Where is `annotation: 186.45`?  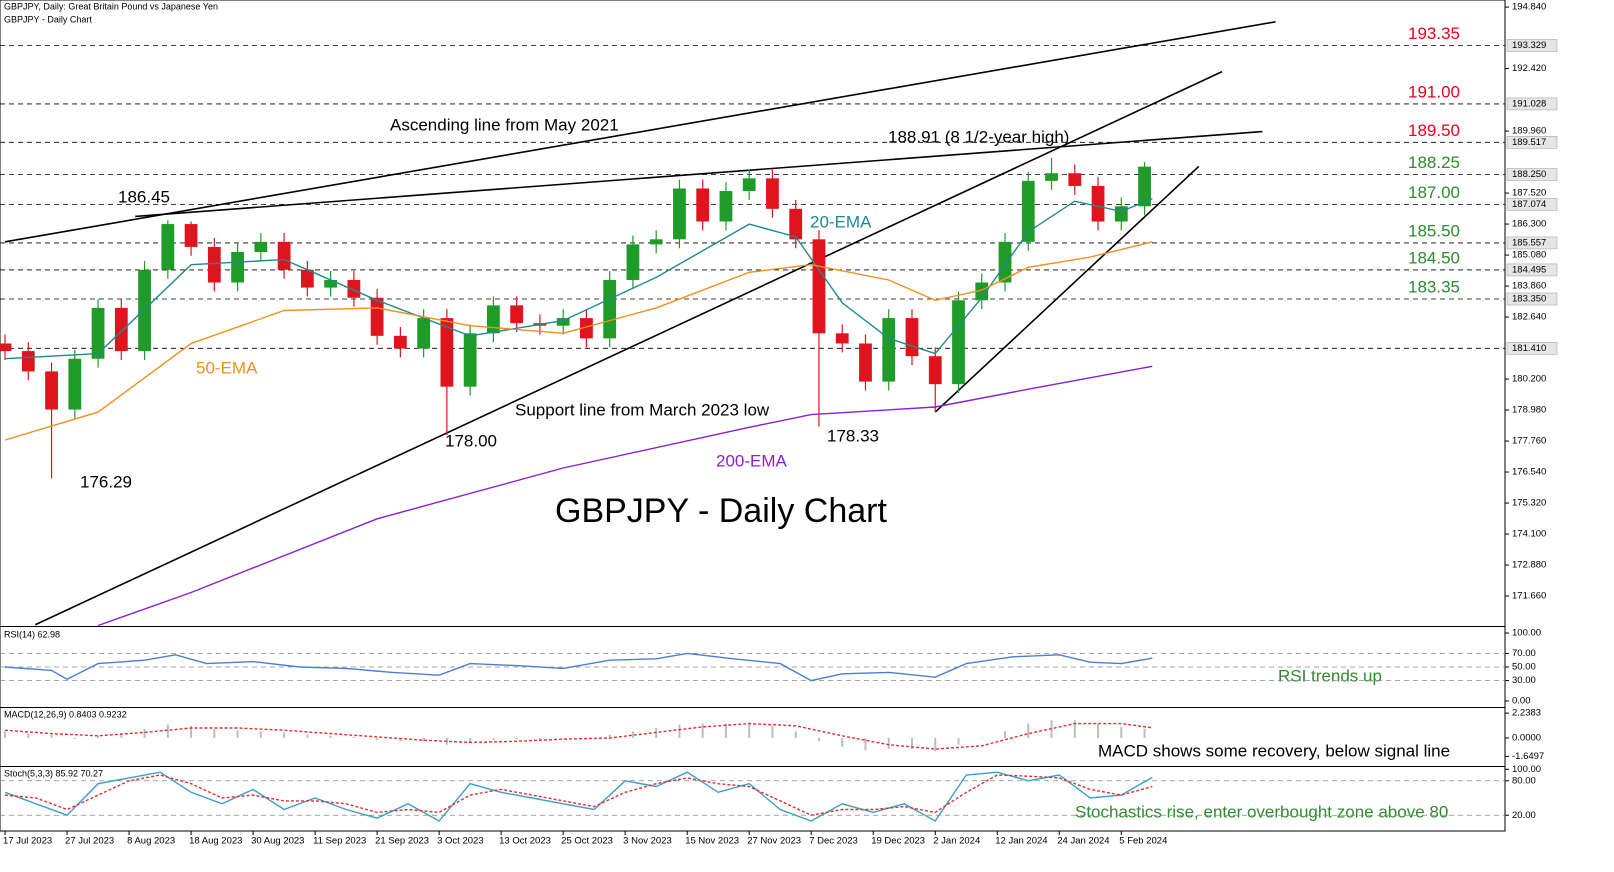
annotation: 186.45 is located at coordinates (144, 196).